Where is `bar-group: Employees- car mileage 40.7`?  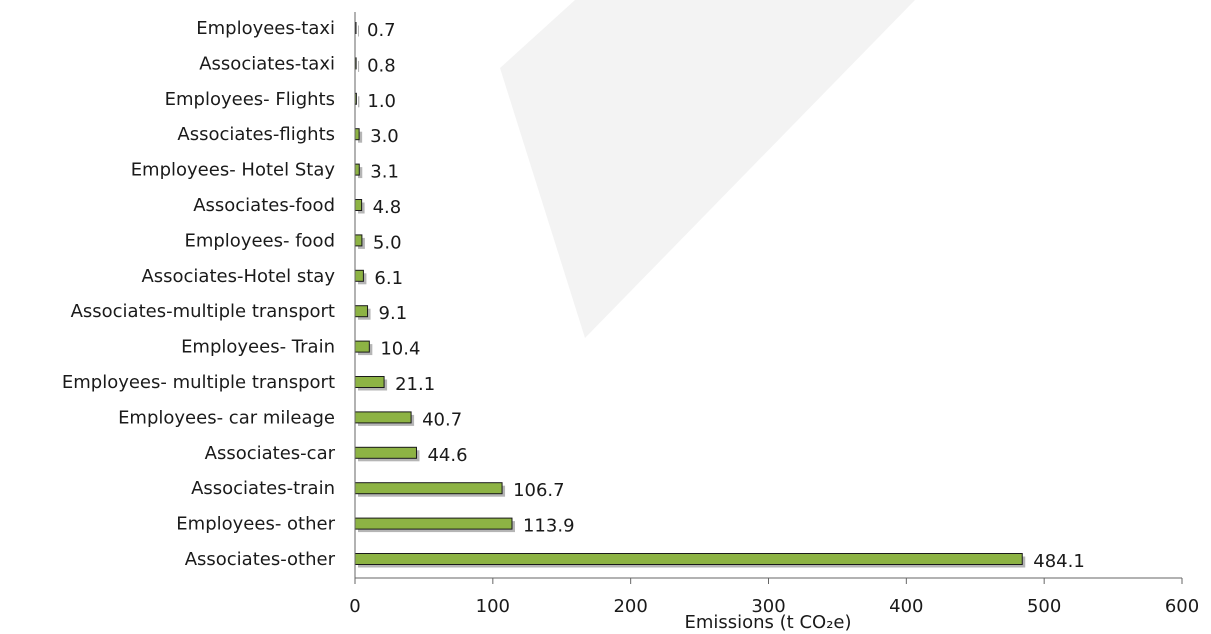
bar-group: Employees- car mileage 40.7 is located at coordinates (290, 418).